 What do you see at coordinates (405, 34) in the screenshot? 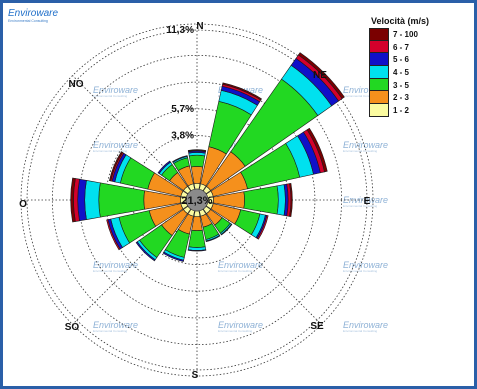
I see `legend-label: 7 - 100` at bounding box center [405, 34].